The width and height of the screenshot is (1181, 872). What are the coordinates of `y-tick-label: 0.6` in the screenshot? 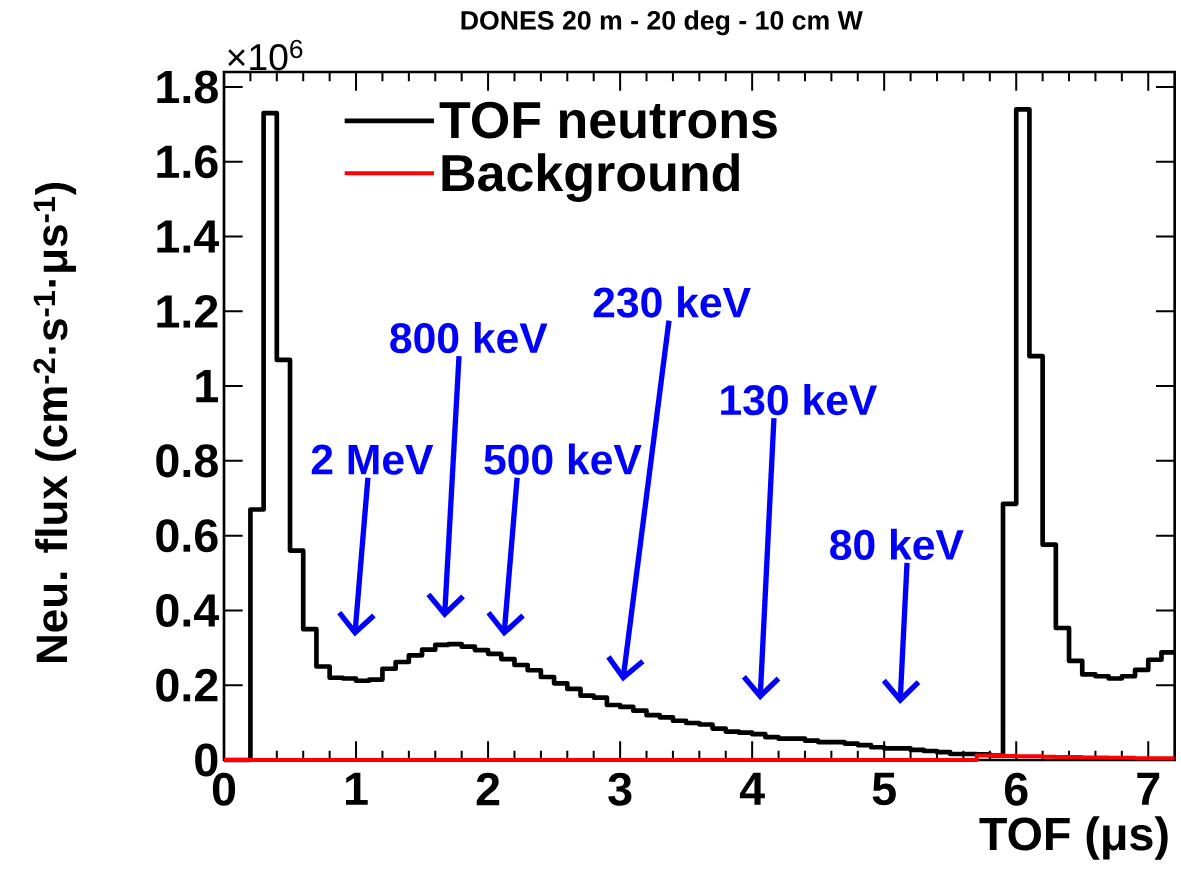 It's located at (187, 536).